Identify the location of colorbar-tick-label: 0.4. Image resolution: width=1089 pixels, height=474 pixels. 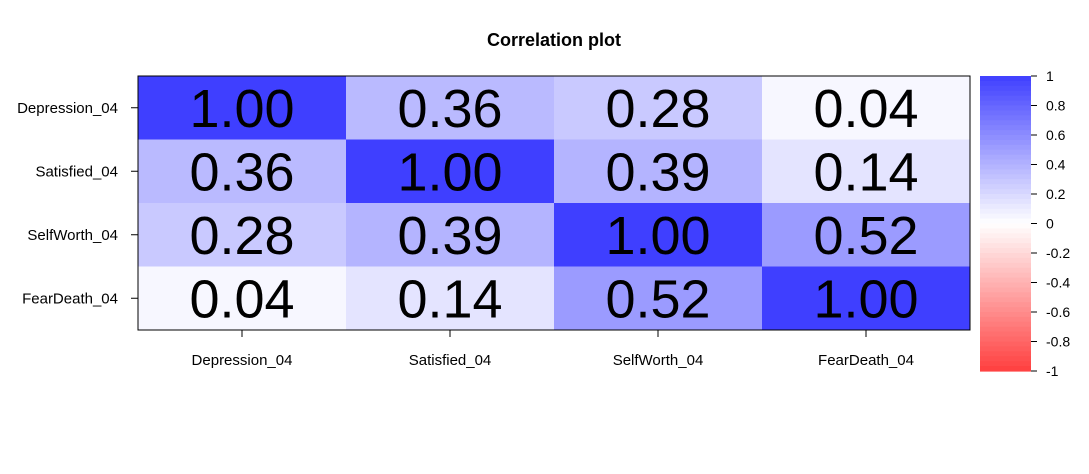
(1056, 165).